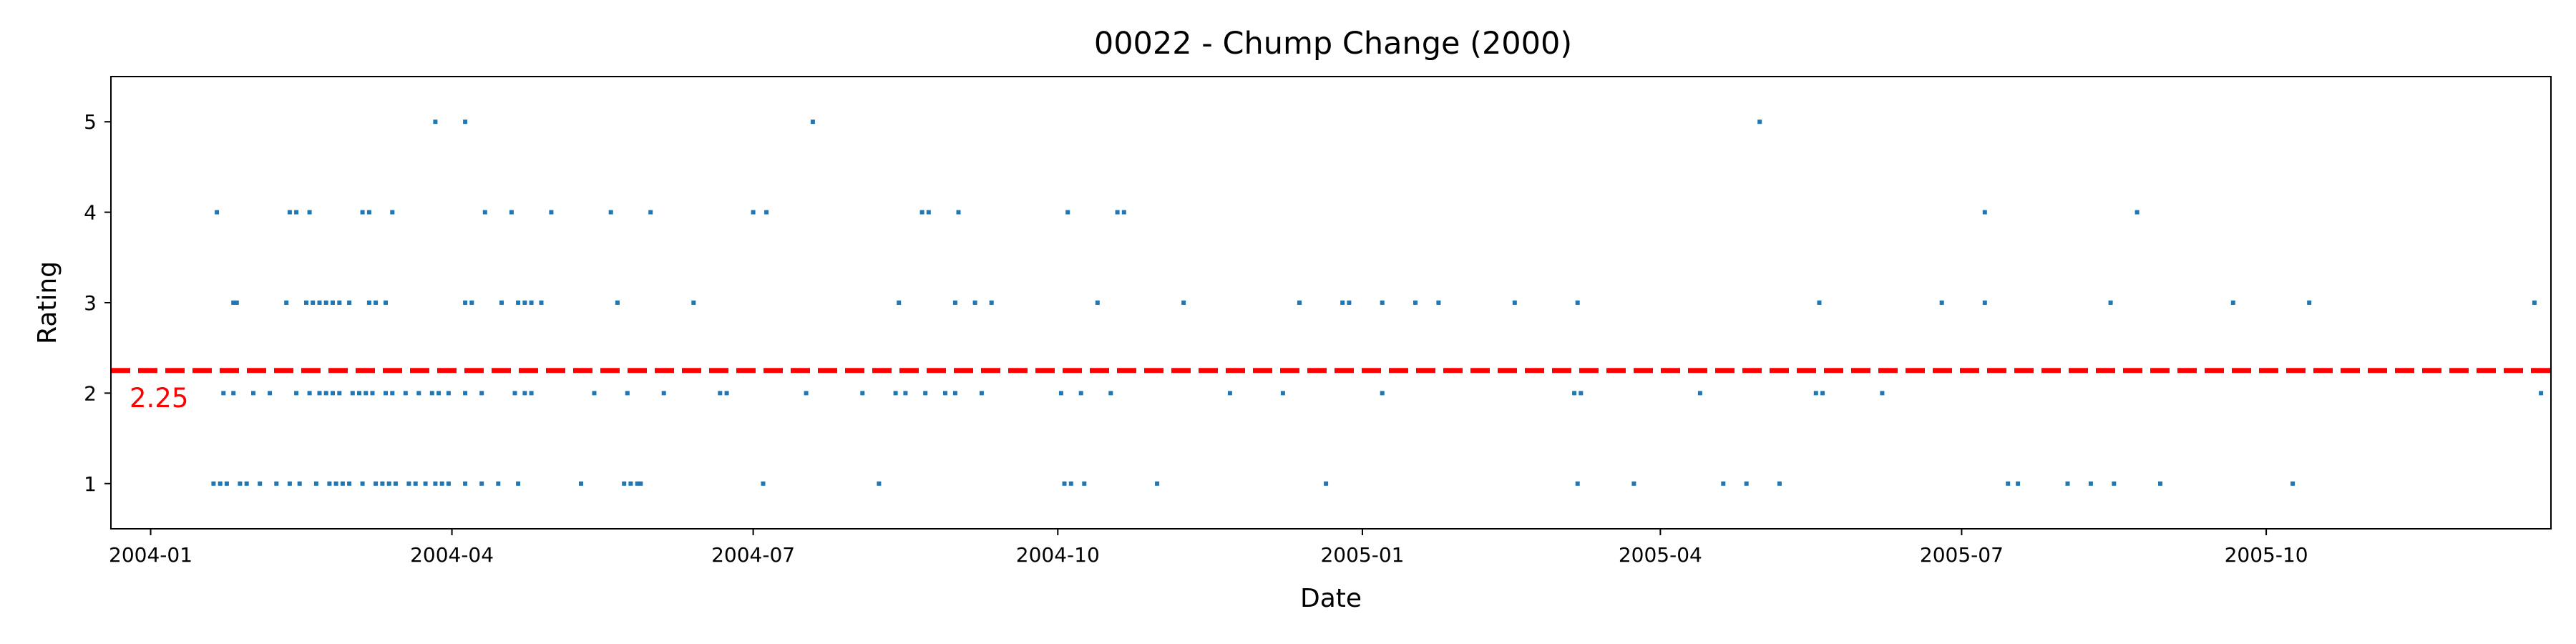  What do you see at coordinates (1362, 555) in the screenshot?
I see `x-tick-label: 2005-01` at bounding box center [1362, 555].